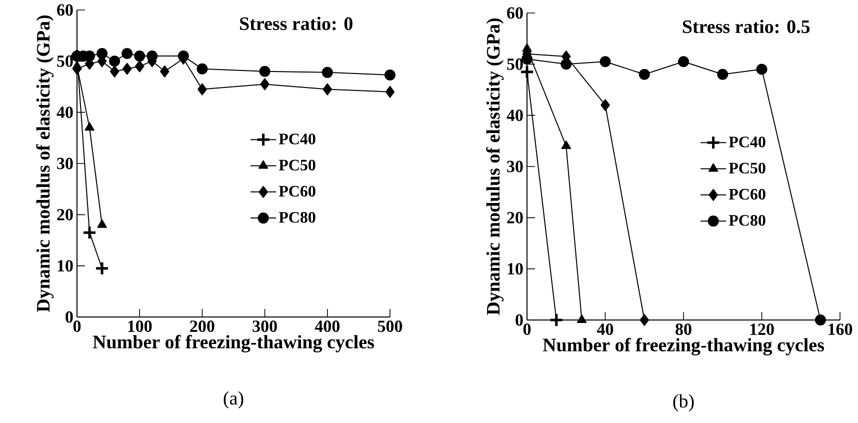  Describe the element at coordinates (327, 326) in the screenshot. I see `x-tick-label: 400` at that location.